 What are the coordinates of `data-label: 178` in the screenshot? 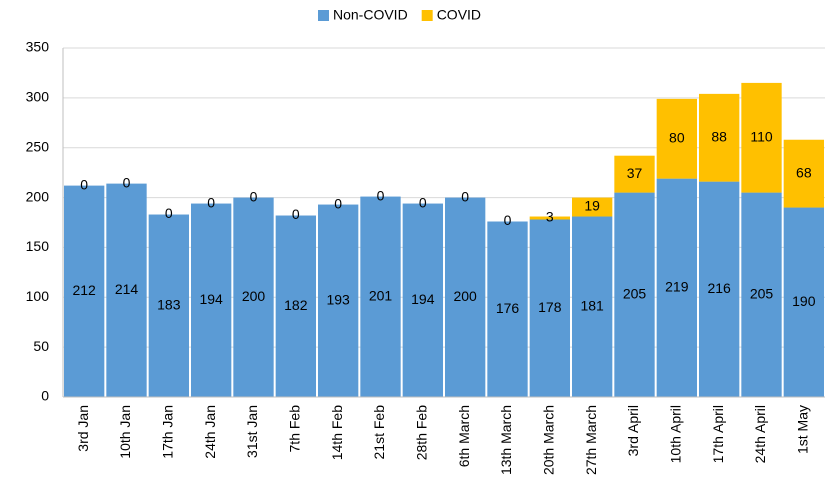 It's located at (550, 307).